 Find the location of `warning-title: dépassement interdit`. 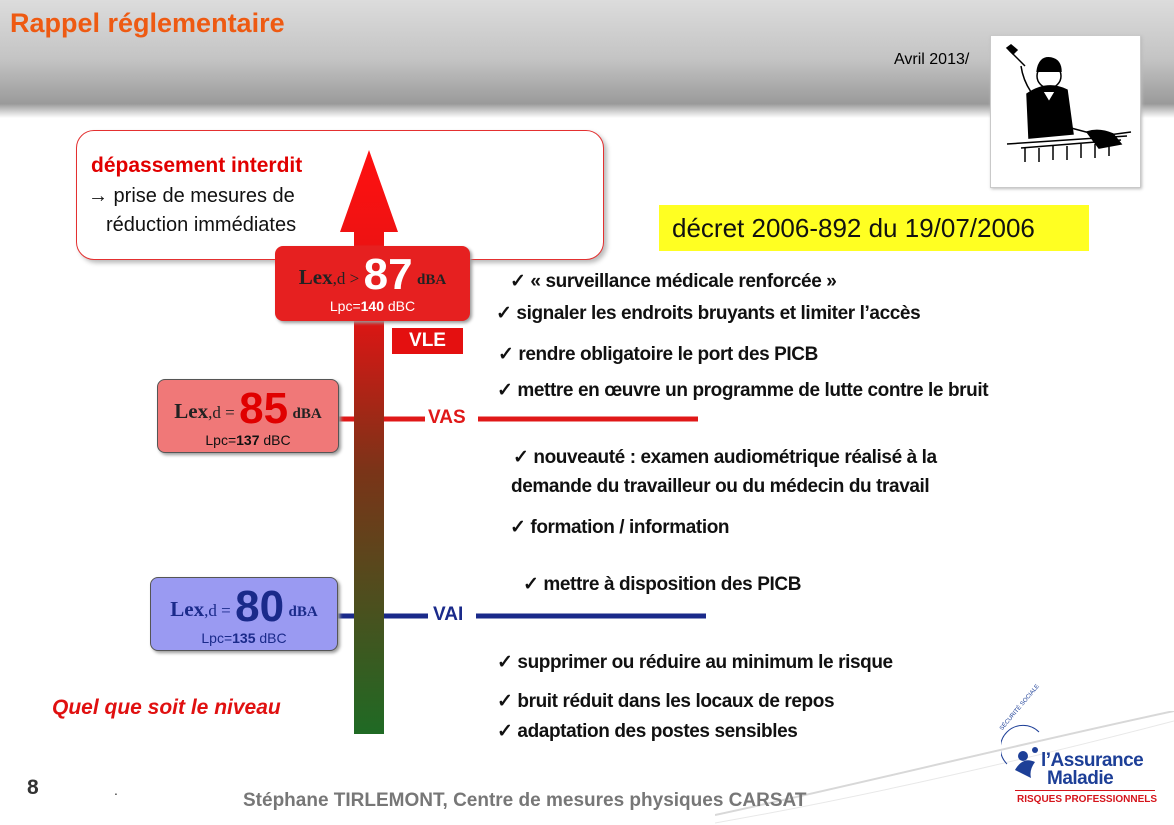

warning-title: dépassement interdit is located at coordinates (197, 165).